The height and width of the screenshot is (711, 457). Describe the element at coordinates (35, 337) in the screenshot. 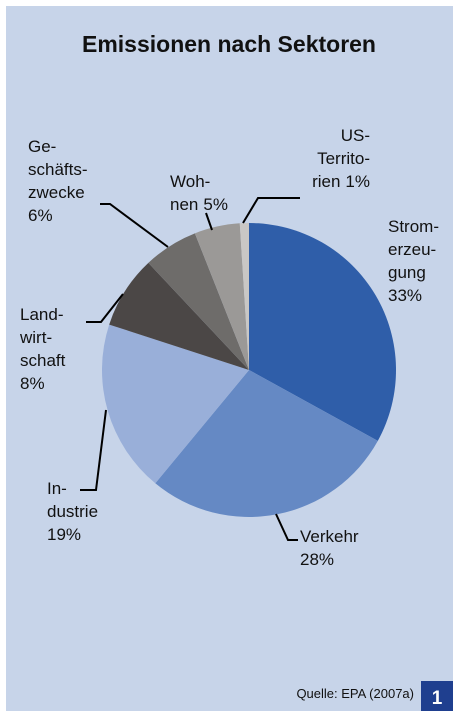

I see `category-label: wirt-` at that location.